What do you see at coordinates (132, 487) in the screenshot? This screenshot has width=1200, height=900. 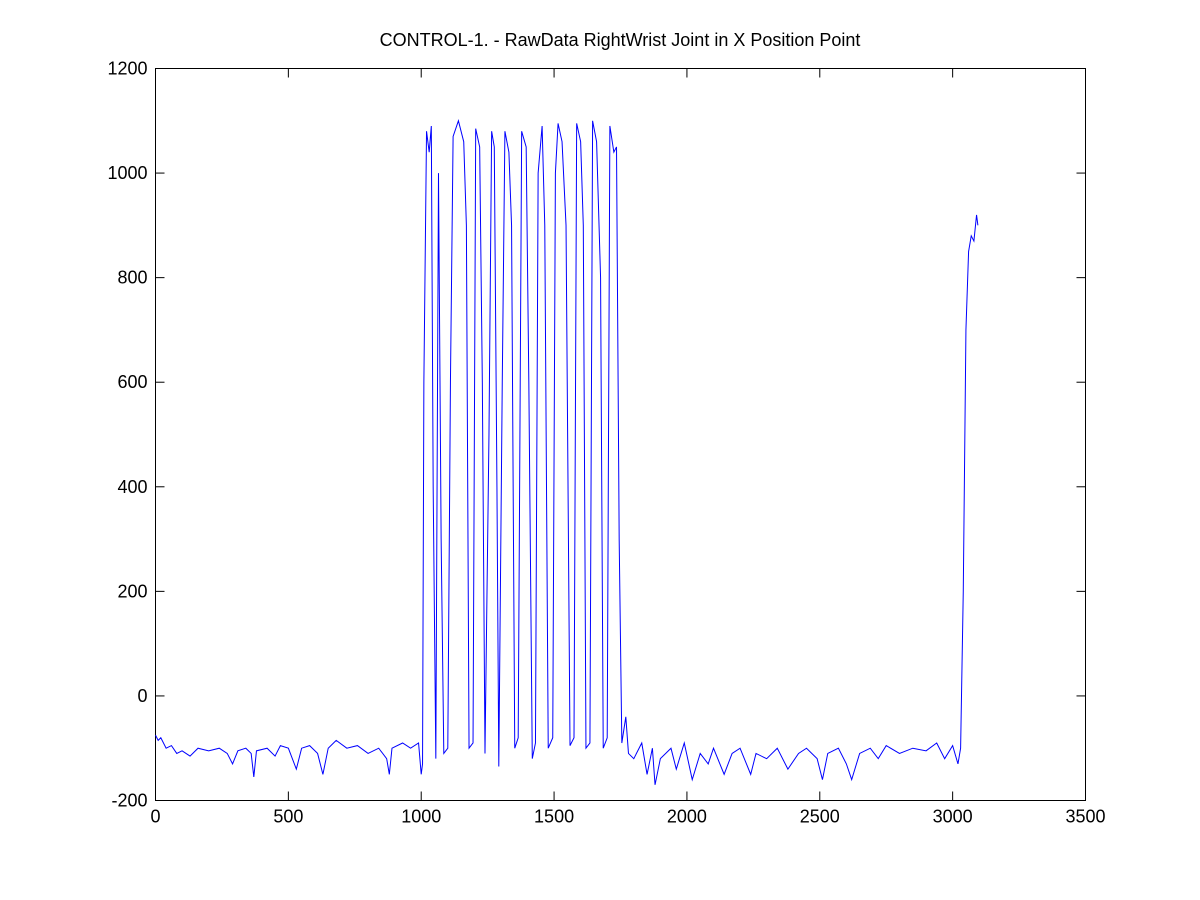 I see `y-tick-label: 400` at bounding box center [132, 487].